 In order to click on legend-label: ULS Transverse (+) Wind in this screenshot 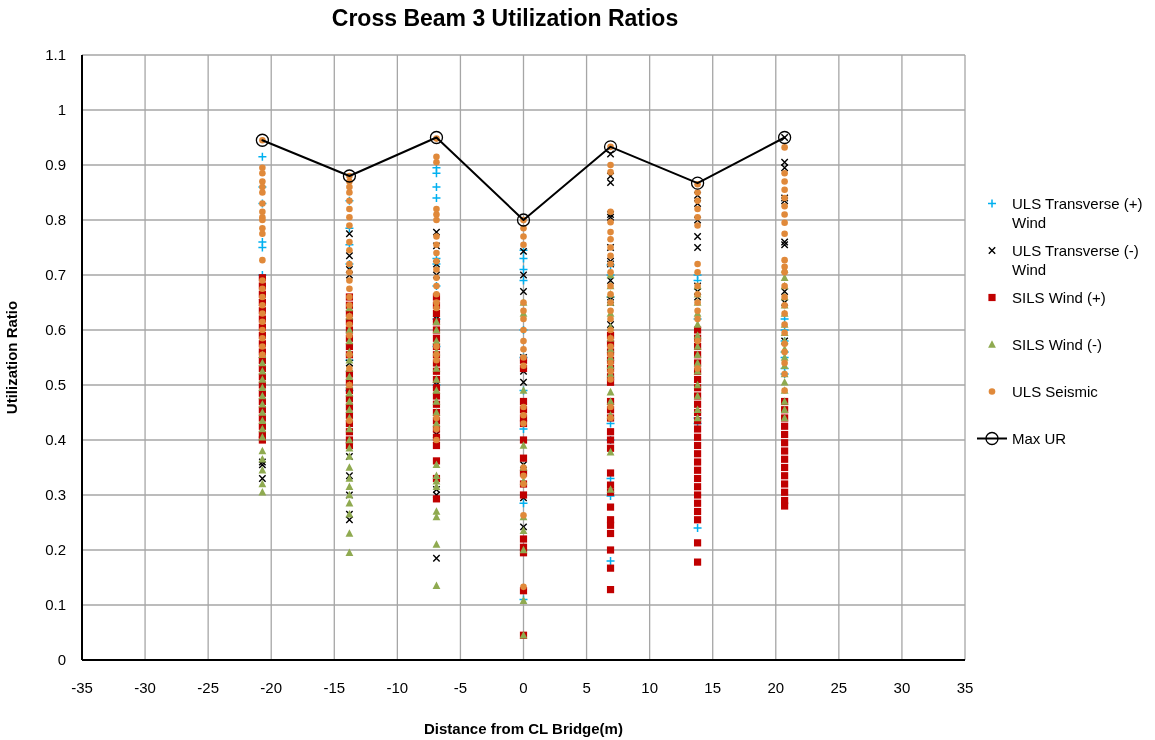, I will do `click(1078, 213)`.